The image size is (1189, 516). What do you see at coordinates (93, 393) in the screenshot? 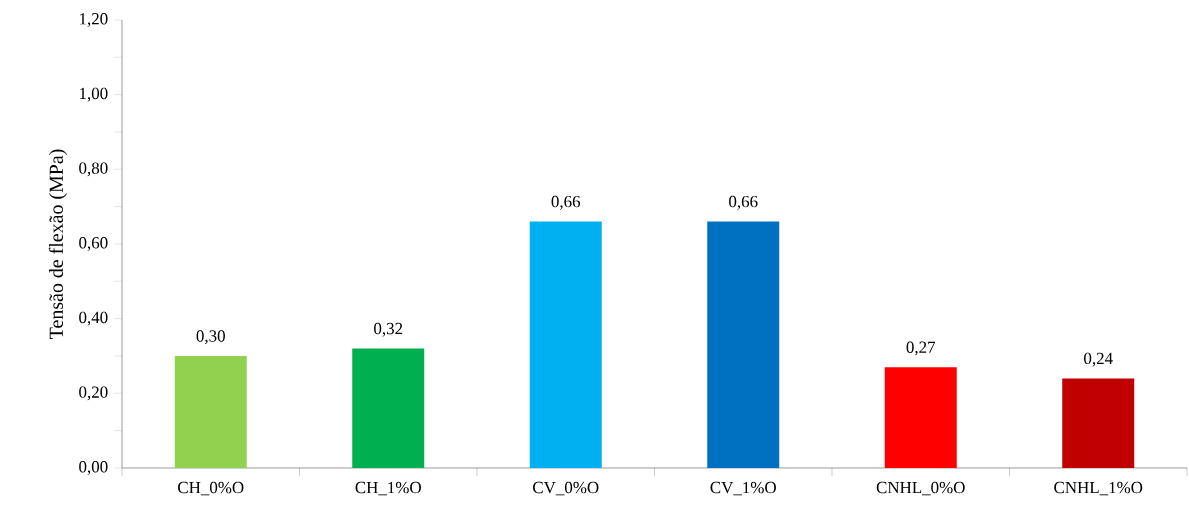
I see `y-tick-label: 0,20` at bounding box center [93, 393].